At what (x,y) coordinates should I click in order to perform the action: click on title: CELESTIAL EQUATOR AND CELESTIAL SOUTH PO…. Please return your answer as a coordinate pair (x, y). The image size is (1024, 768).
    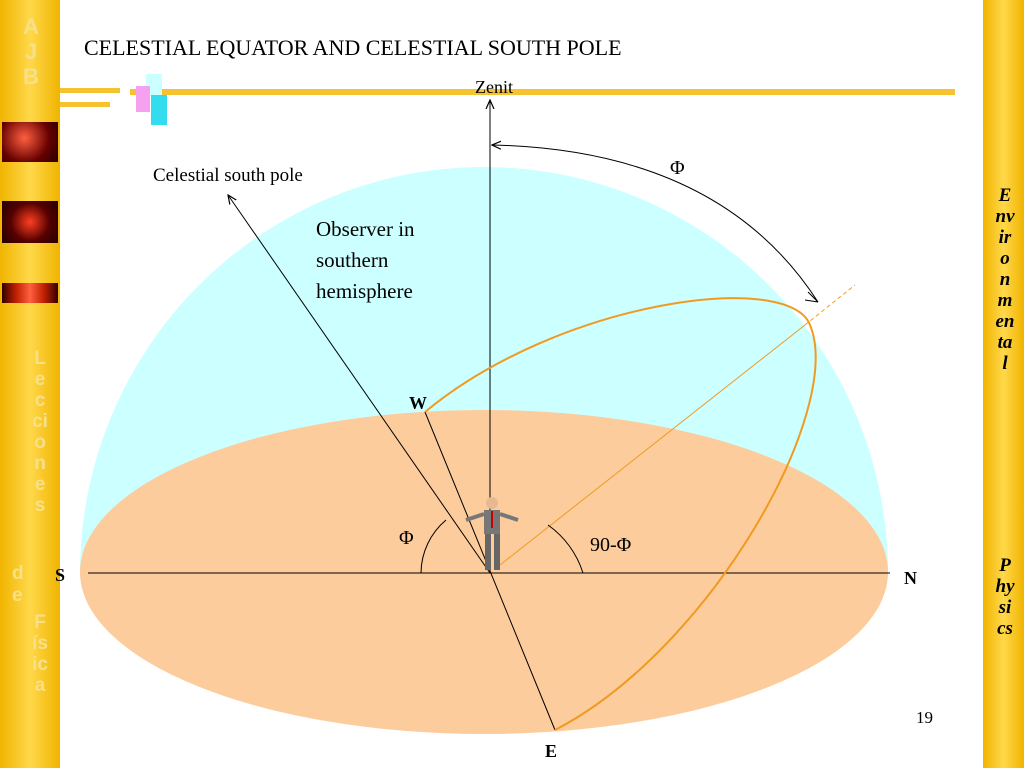
    Looking at the image, I should click on (353, 47).